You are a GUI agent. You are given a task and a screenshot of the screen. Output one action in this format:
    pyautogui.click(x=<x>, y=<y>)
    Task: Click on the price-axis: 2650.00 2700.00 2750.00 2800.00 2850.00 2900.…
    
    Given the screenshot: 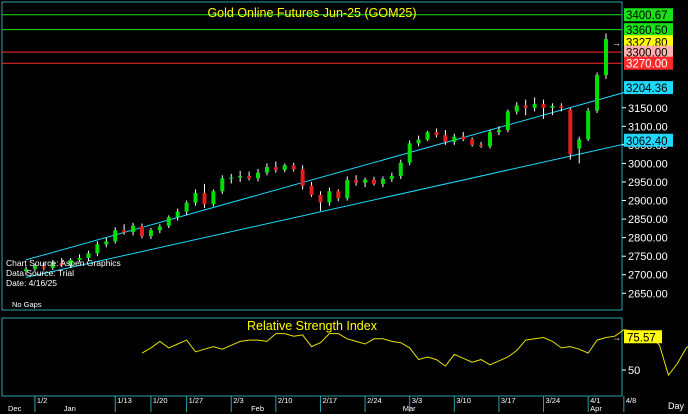 What is the action you would take?
    pyautogui.click(x=645, y=201)
    